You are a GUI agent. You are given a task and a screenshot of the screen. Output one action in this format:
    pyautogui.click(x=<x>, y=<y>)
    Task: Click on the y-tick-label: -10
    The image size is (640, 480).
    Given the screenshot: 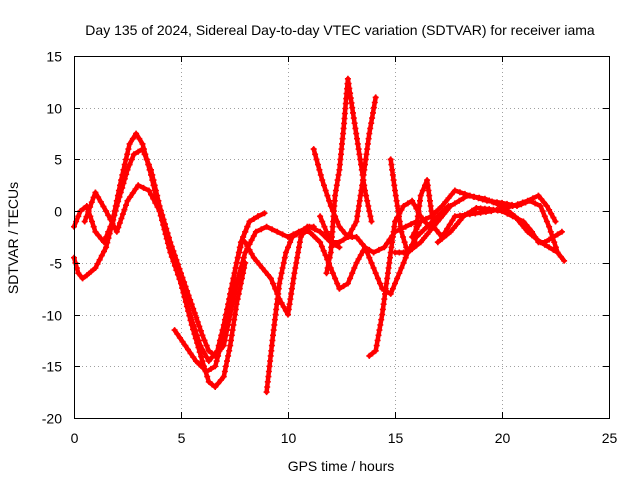 What is the action you would take?
    pyautogui.click(x=52, y=316)
    